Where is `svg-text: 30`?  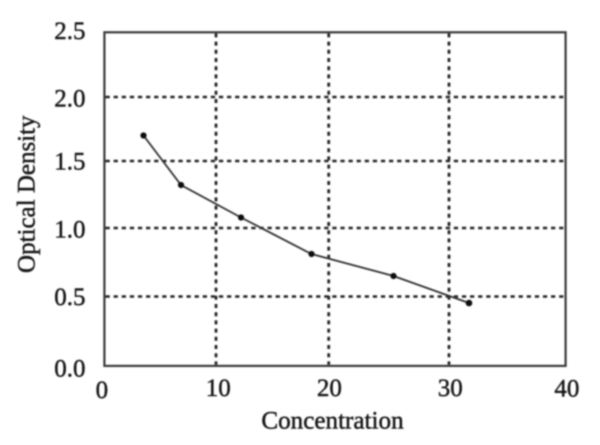
svg-text: 30 is located at coordinates (450, 388).